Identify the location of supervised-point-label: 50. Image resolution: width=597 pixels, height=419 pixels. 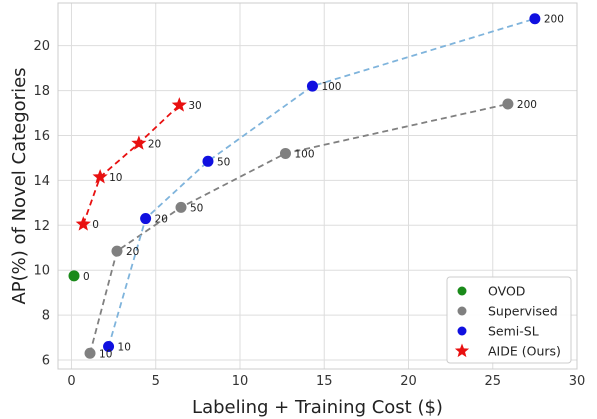
(196, 208).